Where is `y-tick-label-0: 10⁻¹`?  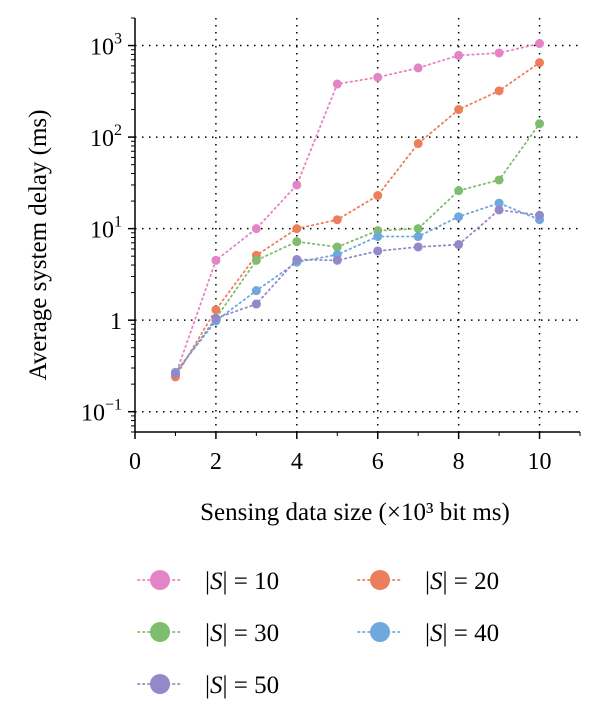
y-tick-label-0: 10⁻¹ is located at coordinates (101, 412).